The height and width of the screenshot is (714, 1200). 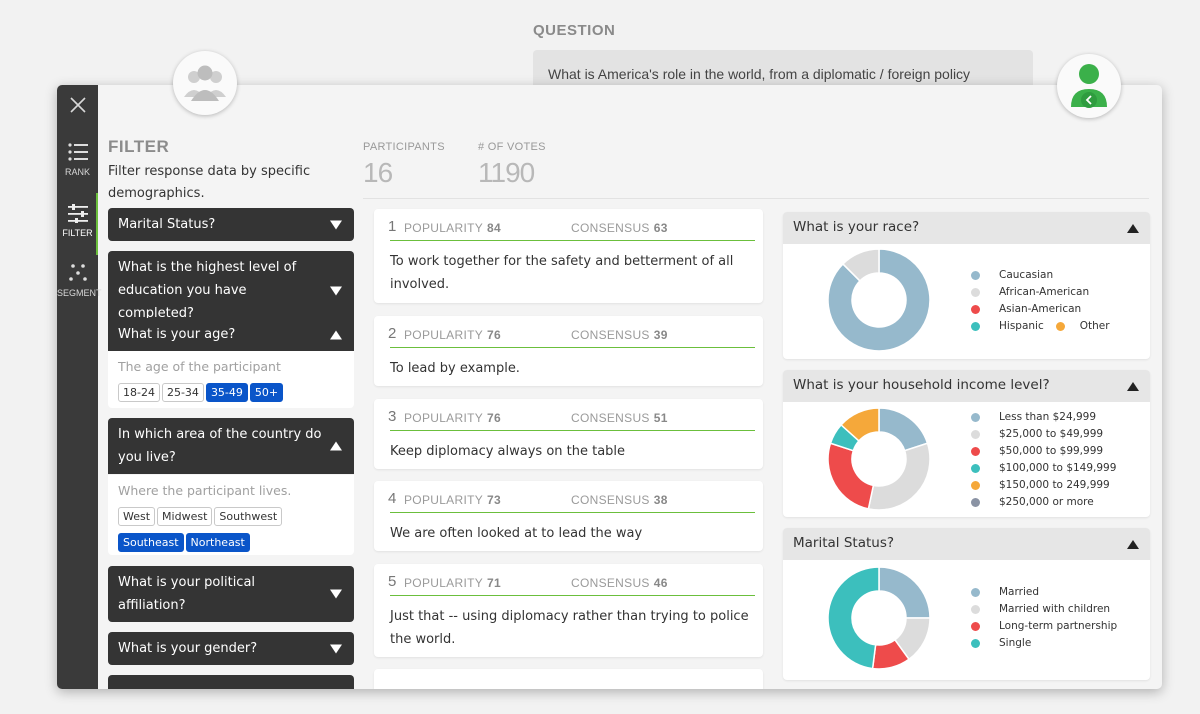 I want to click on filter-section-placeholder: Where the participant lives., so click(x=205, y=490).